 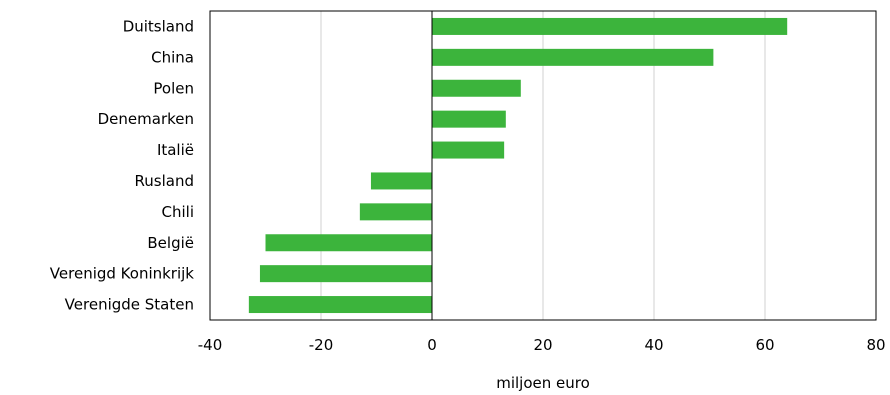 I want to click on x-tick-label: -40, so click(x=210, y=345).